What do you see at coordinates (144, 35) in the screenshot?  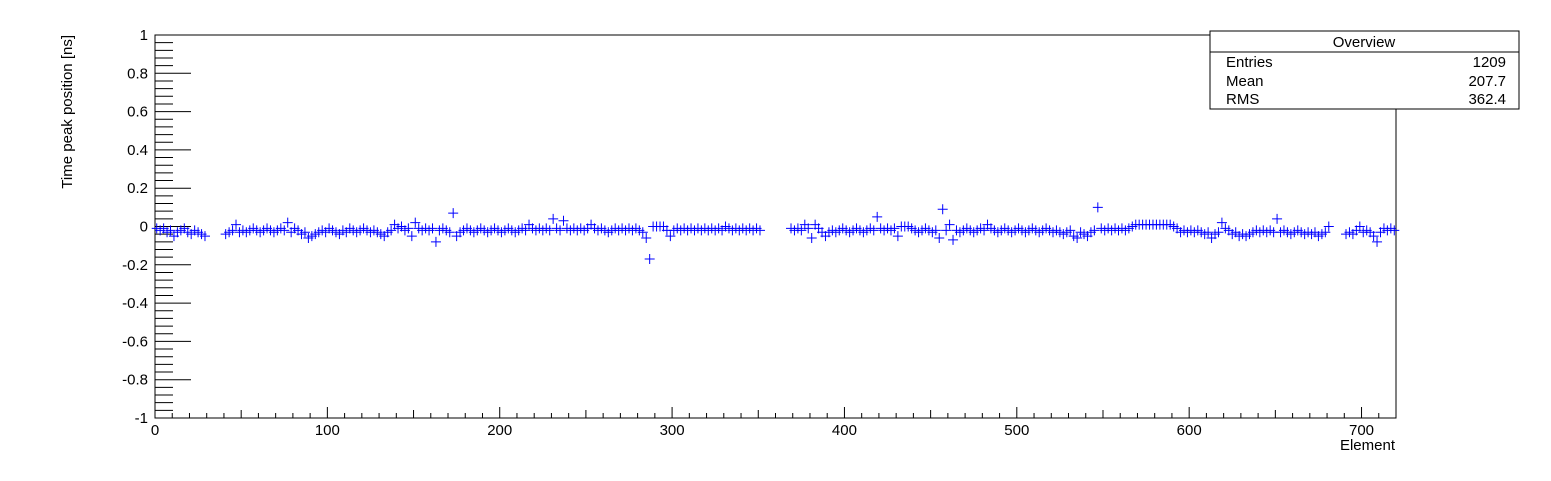 I see `y-tick-label: 1` at bounding box center [144, 35].